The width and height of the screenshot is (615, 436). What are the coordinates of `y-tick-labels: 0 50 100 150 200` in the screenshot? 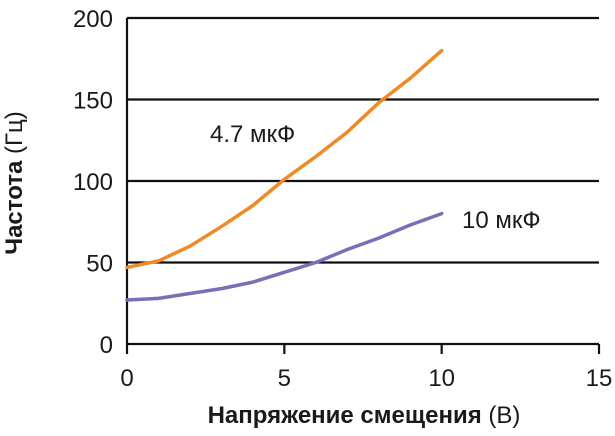 It's located at (93, 182).